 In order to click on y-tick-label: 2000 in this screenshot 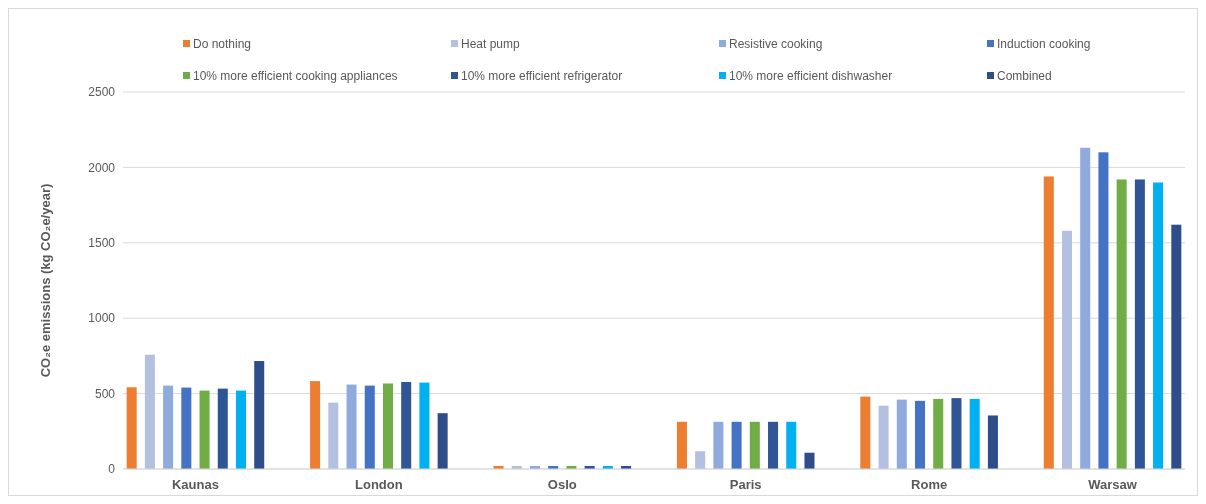, I will do `click(102, 167)`.